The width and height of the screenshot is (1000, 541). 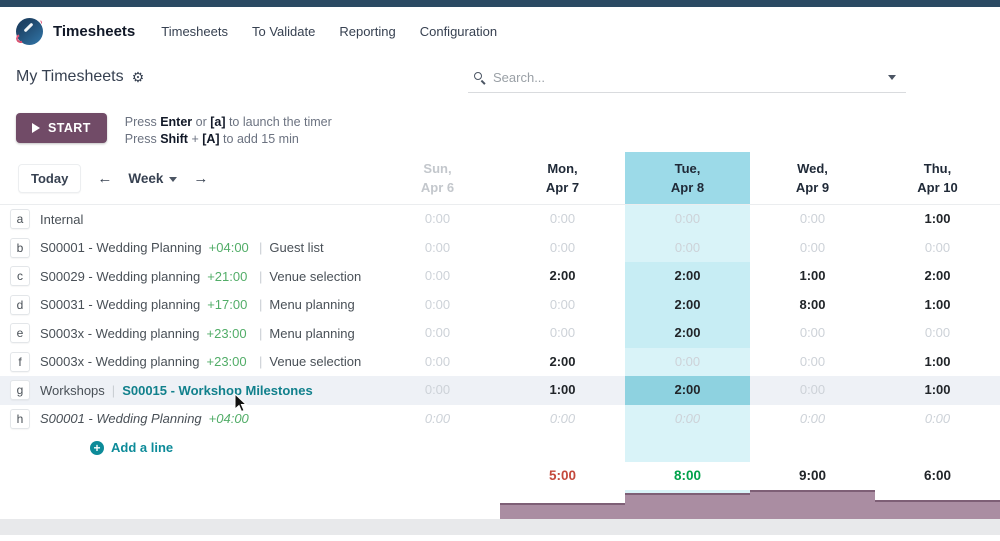 What do you see at coordinates (20, 219) in the screenshot?
I see `row-shortcut-key: a` at bounding box center [20, 219].